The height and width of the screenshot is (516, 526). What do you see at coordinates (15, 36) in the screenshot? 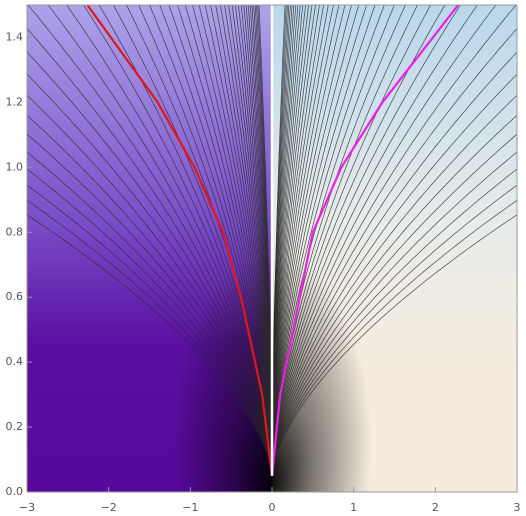
I see `y-tick-label: 1.4` at bounding box center [15, 36].